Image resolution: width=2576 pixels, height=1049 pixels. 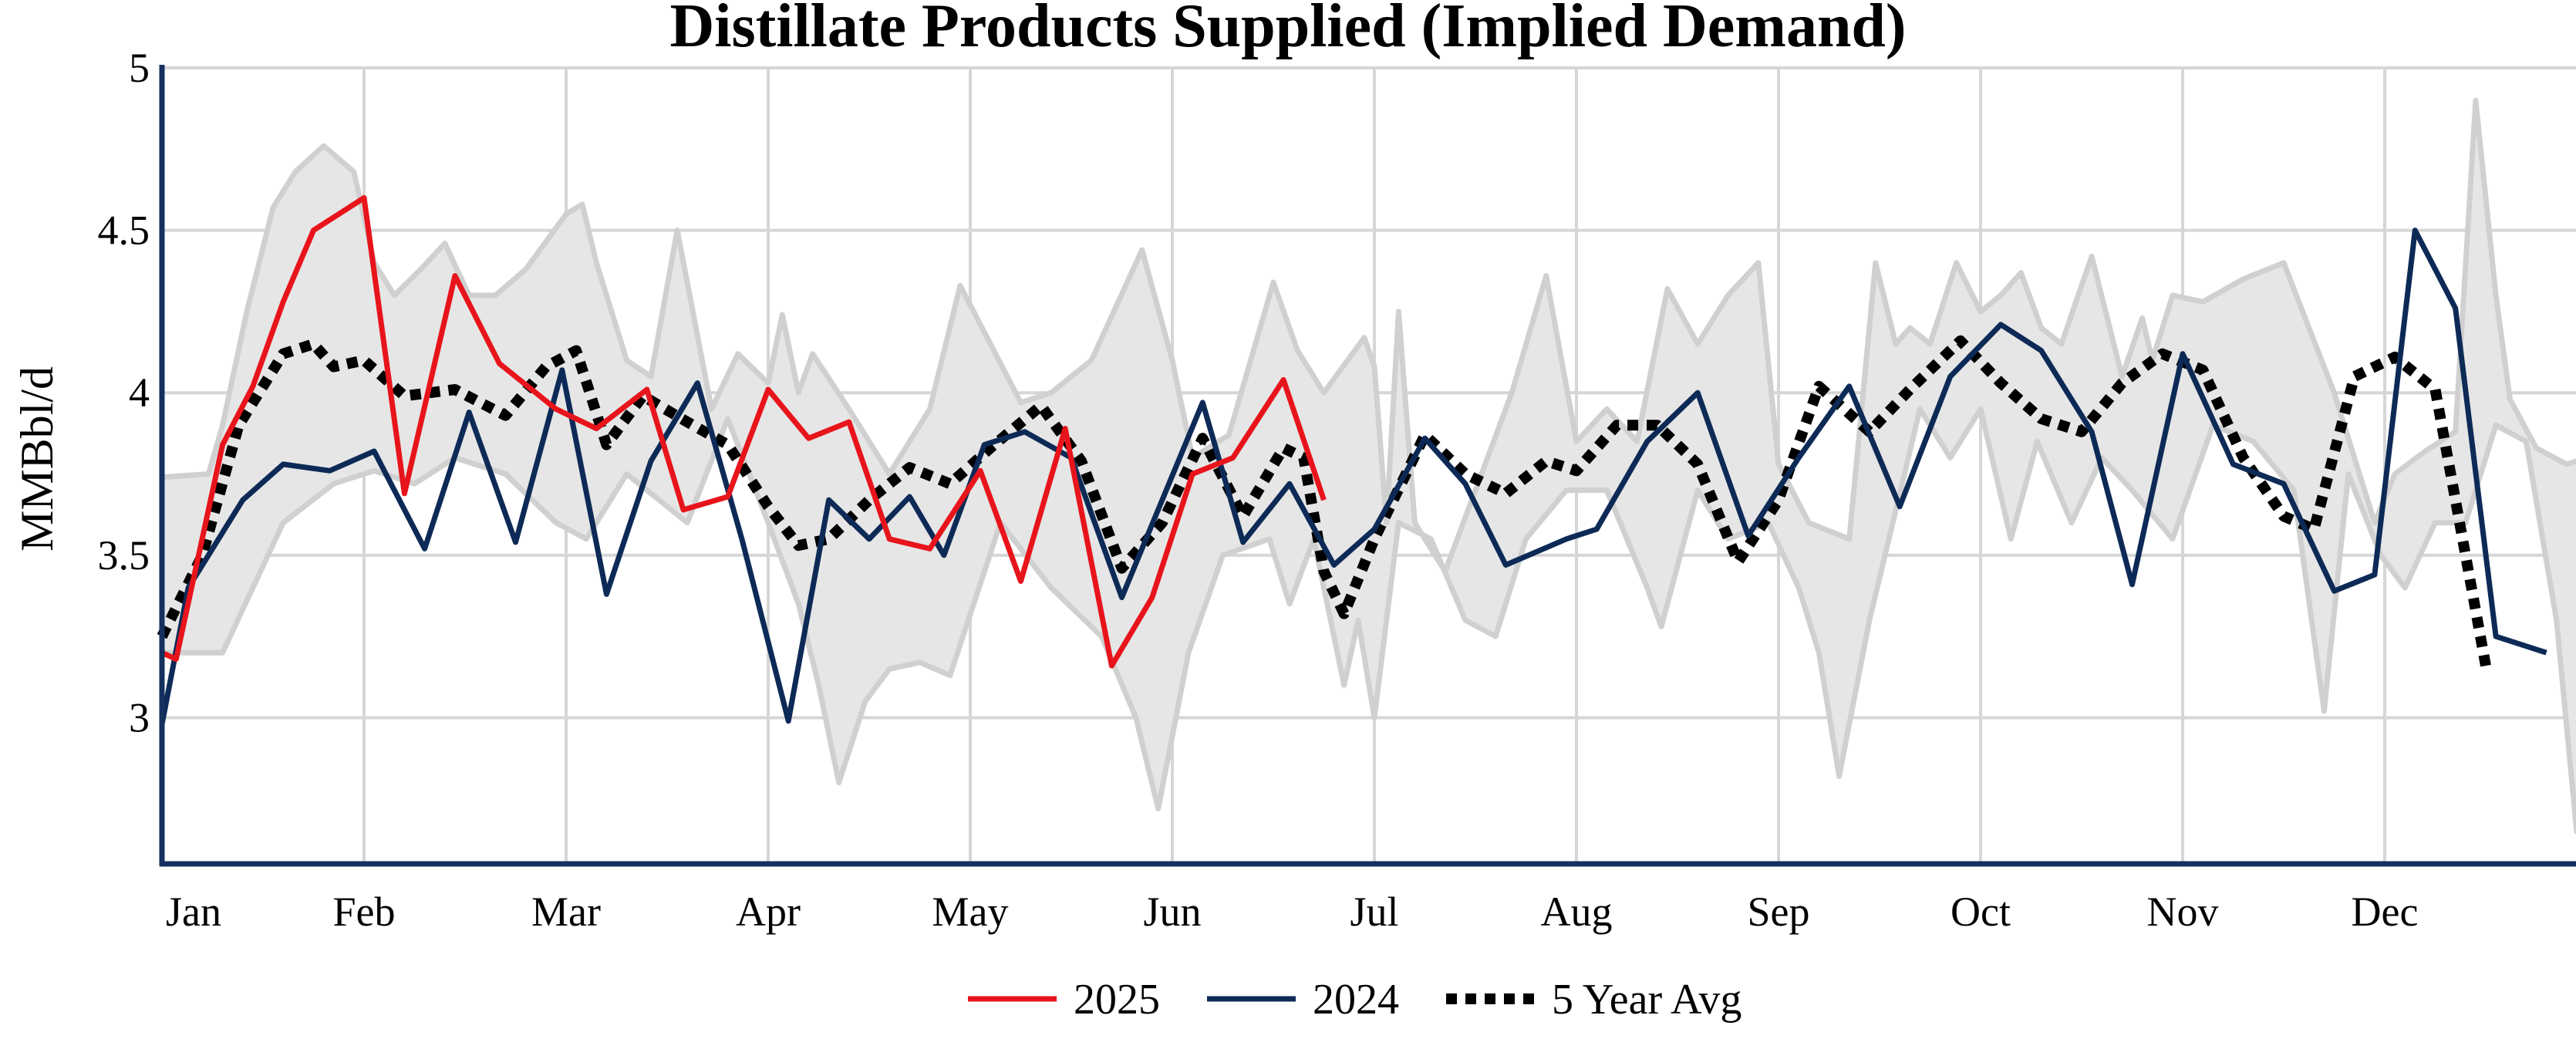 What do you see at coordinates (1577, 912) in the screenshot?
I see `x-tick-label: Aug` at bounding box center [1577, 912].